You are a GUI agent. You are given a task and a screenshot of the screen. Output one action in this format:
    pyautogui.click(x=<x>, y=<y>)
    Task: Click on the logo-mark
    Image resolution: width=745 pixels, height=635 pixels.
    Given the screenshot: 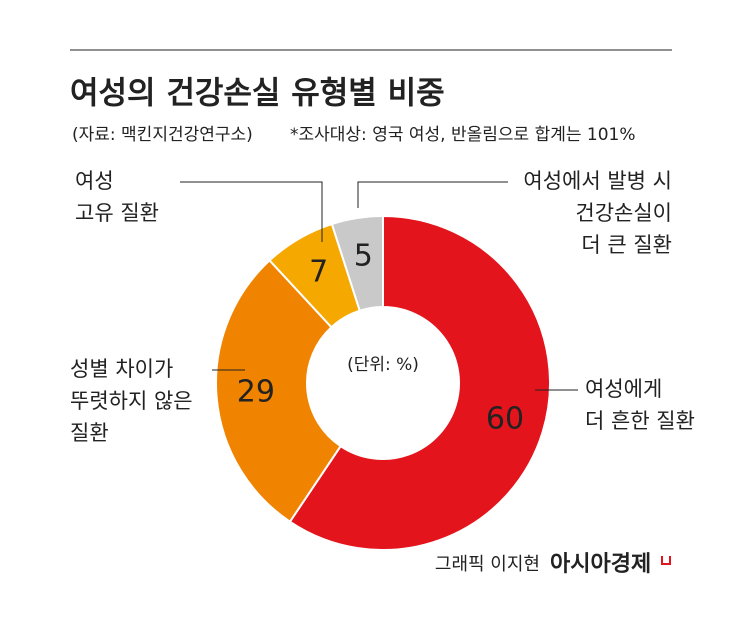 What is the action you would take?
    pyautogui.click(x=666, y=560)
    